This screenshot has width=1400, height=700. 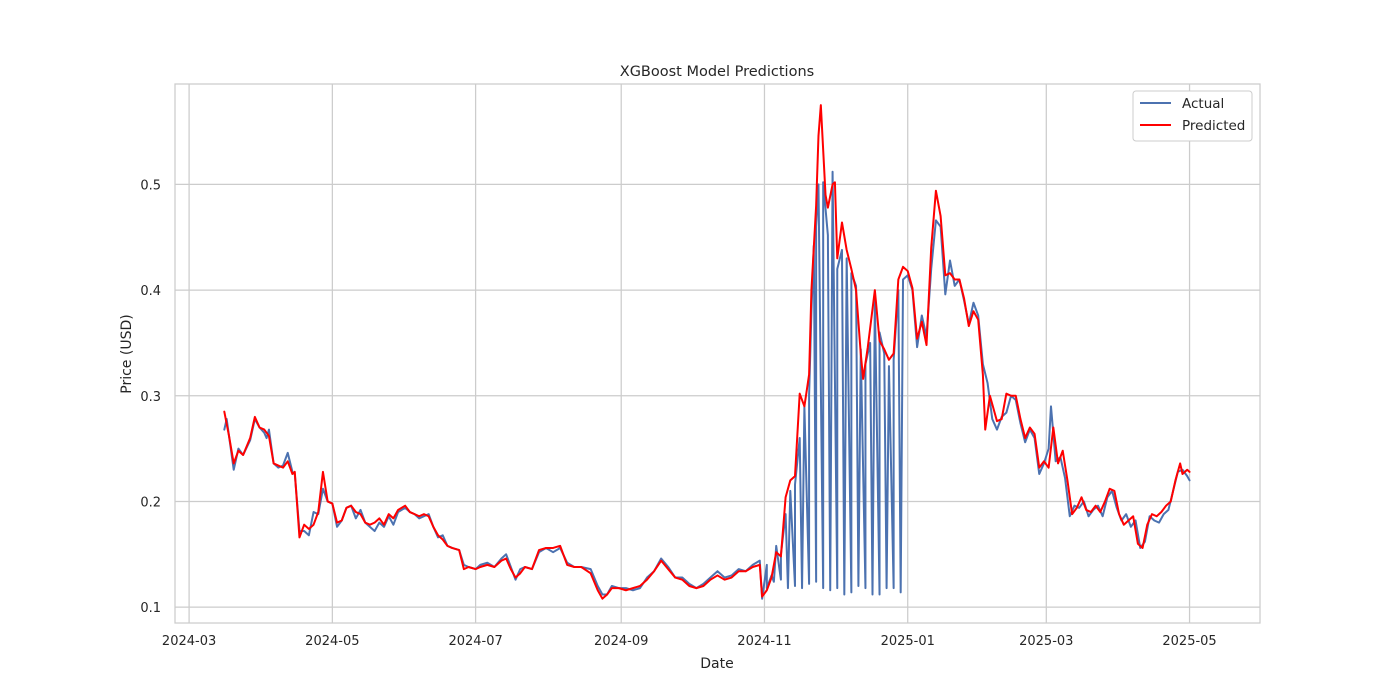 I want to click on x-axis-label: Date, so click(x=716, y=664).